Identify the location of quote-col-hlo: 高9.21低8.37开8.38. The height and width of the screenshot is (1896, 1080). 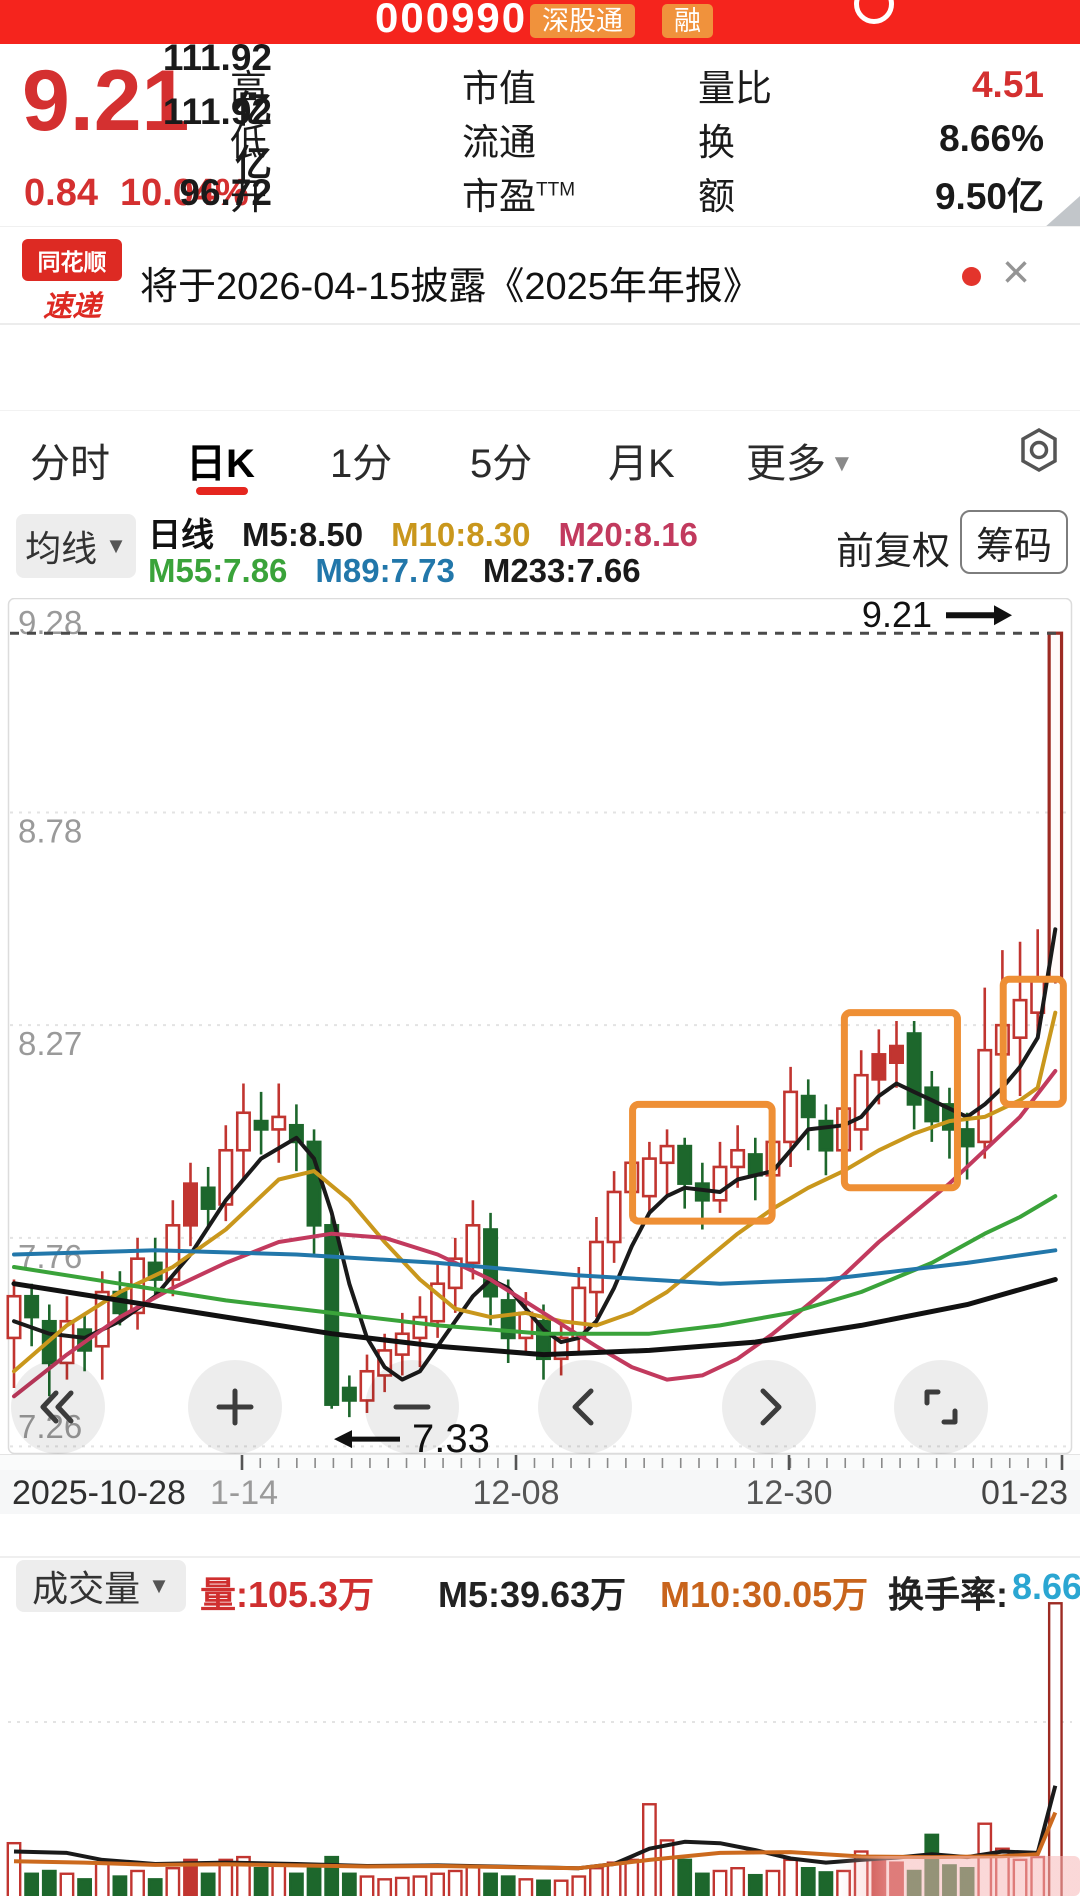
(332, 139).